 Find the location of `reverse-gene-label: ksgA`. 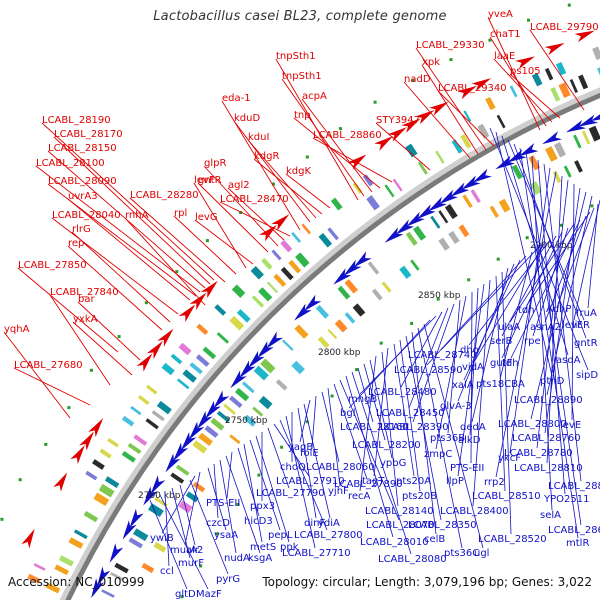

reverse-gene-label: ksgA is located at coordinates (260, 558).